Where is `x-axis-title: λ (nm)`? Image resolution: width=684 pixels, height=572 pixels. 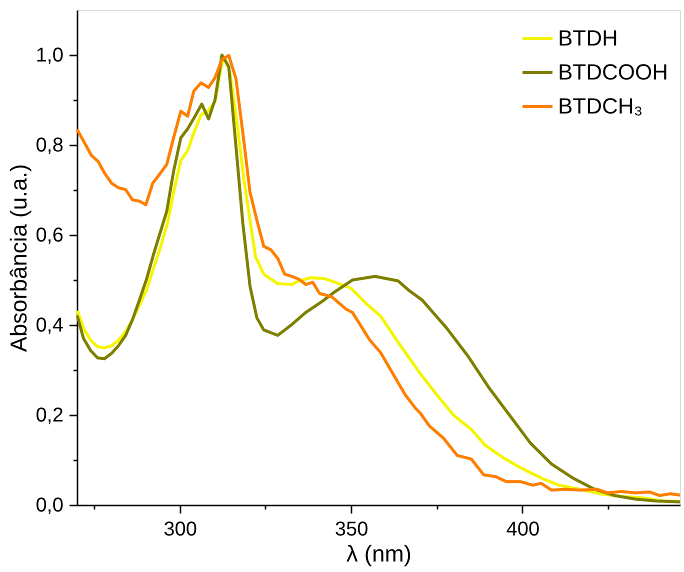 x-axis-title: λ (nm) is located at coordinates (379, 553).